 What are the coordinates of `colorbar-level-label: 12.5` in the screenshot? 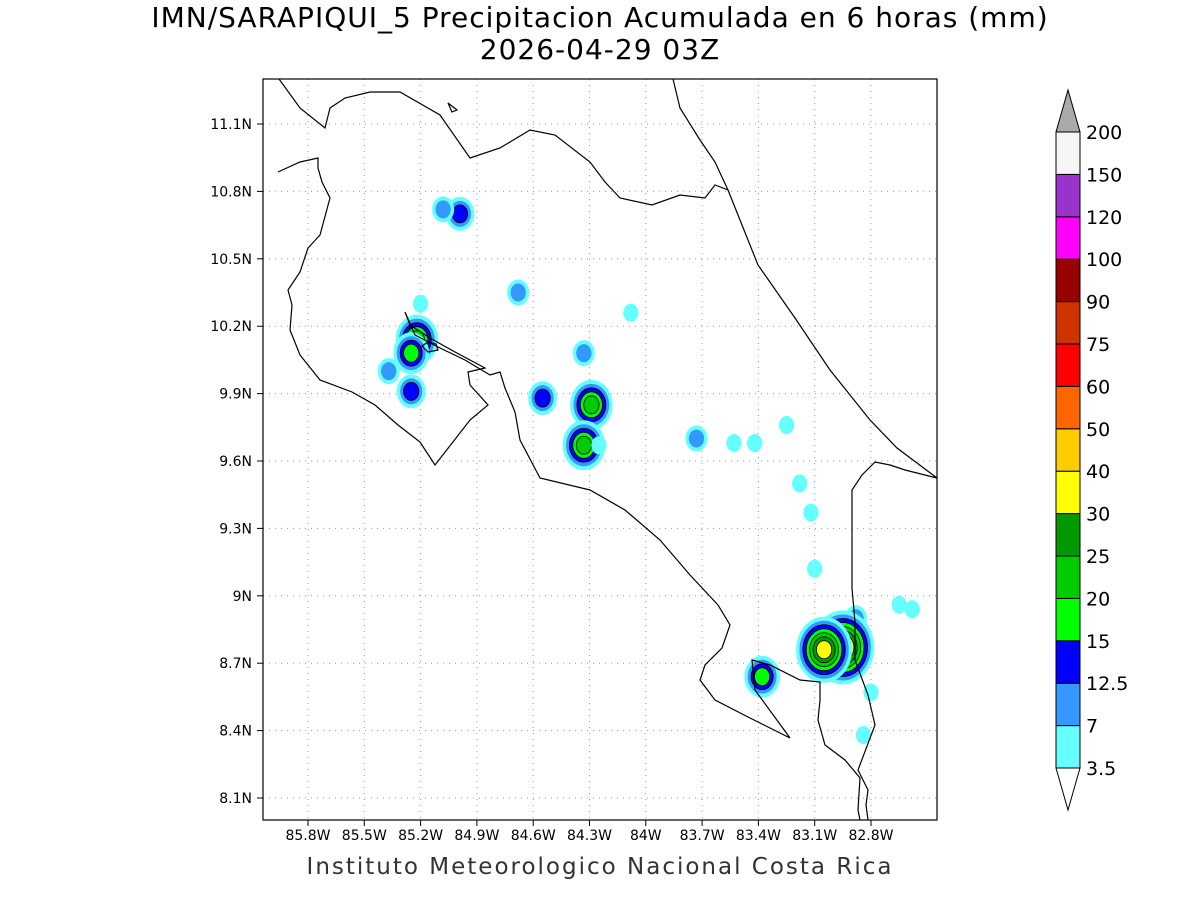 It's located at (1107, 684).